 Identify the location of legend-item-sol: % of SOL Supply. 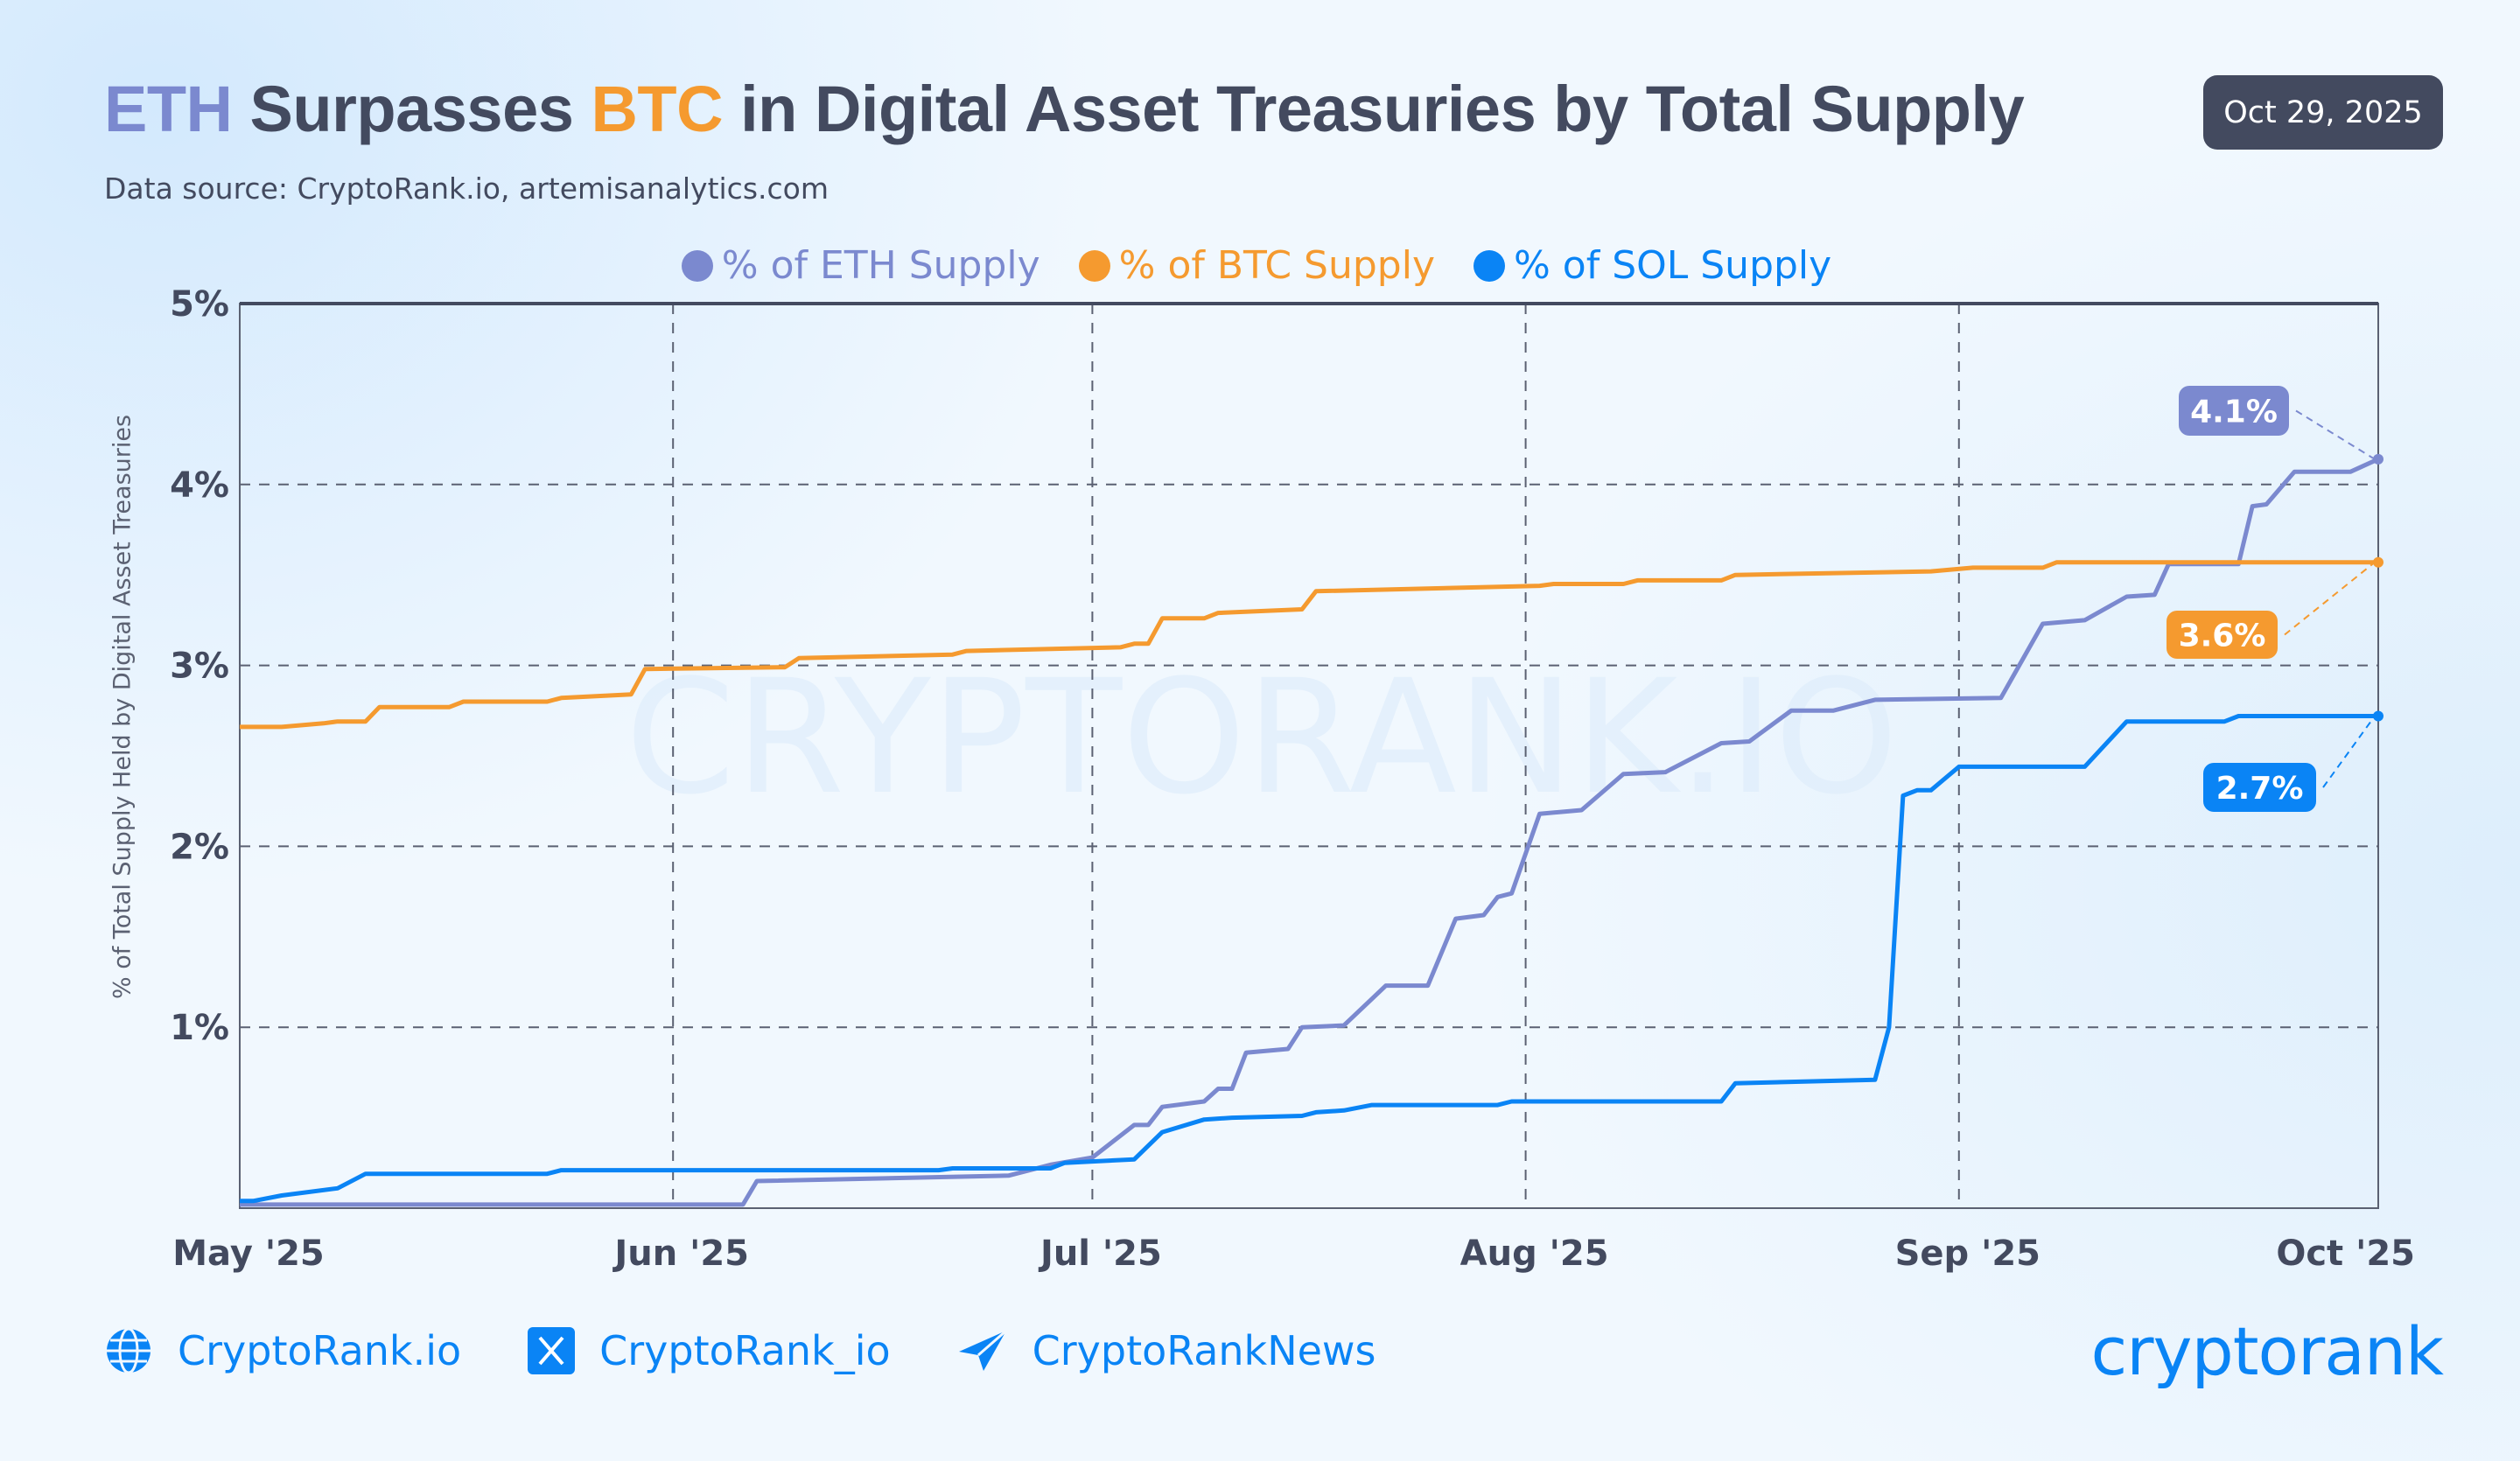
(1652, 265).